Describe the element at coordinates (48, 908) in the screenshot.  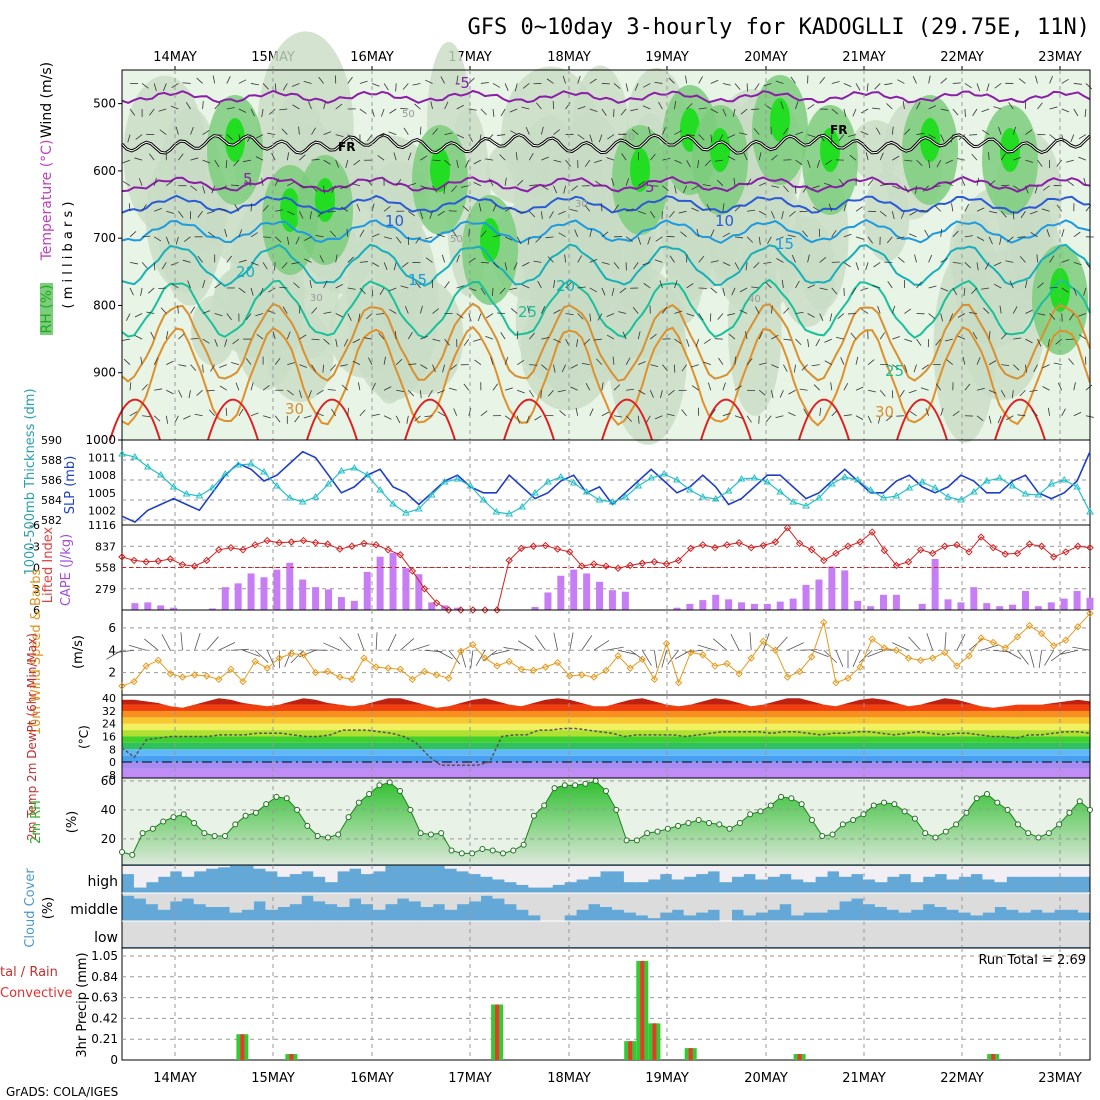
I see `cloud-units-label: (%)` at that location.